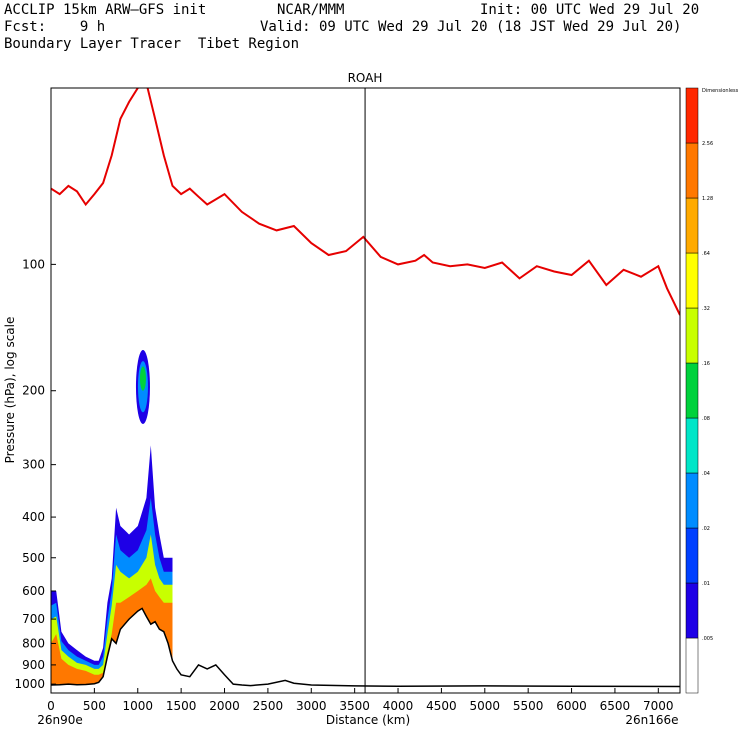 This screenshot has height=740, width=740. I want to click on y-tick-label: 600, so click(33, 591).